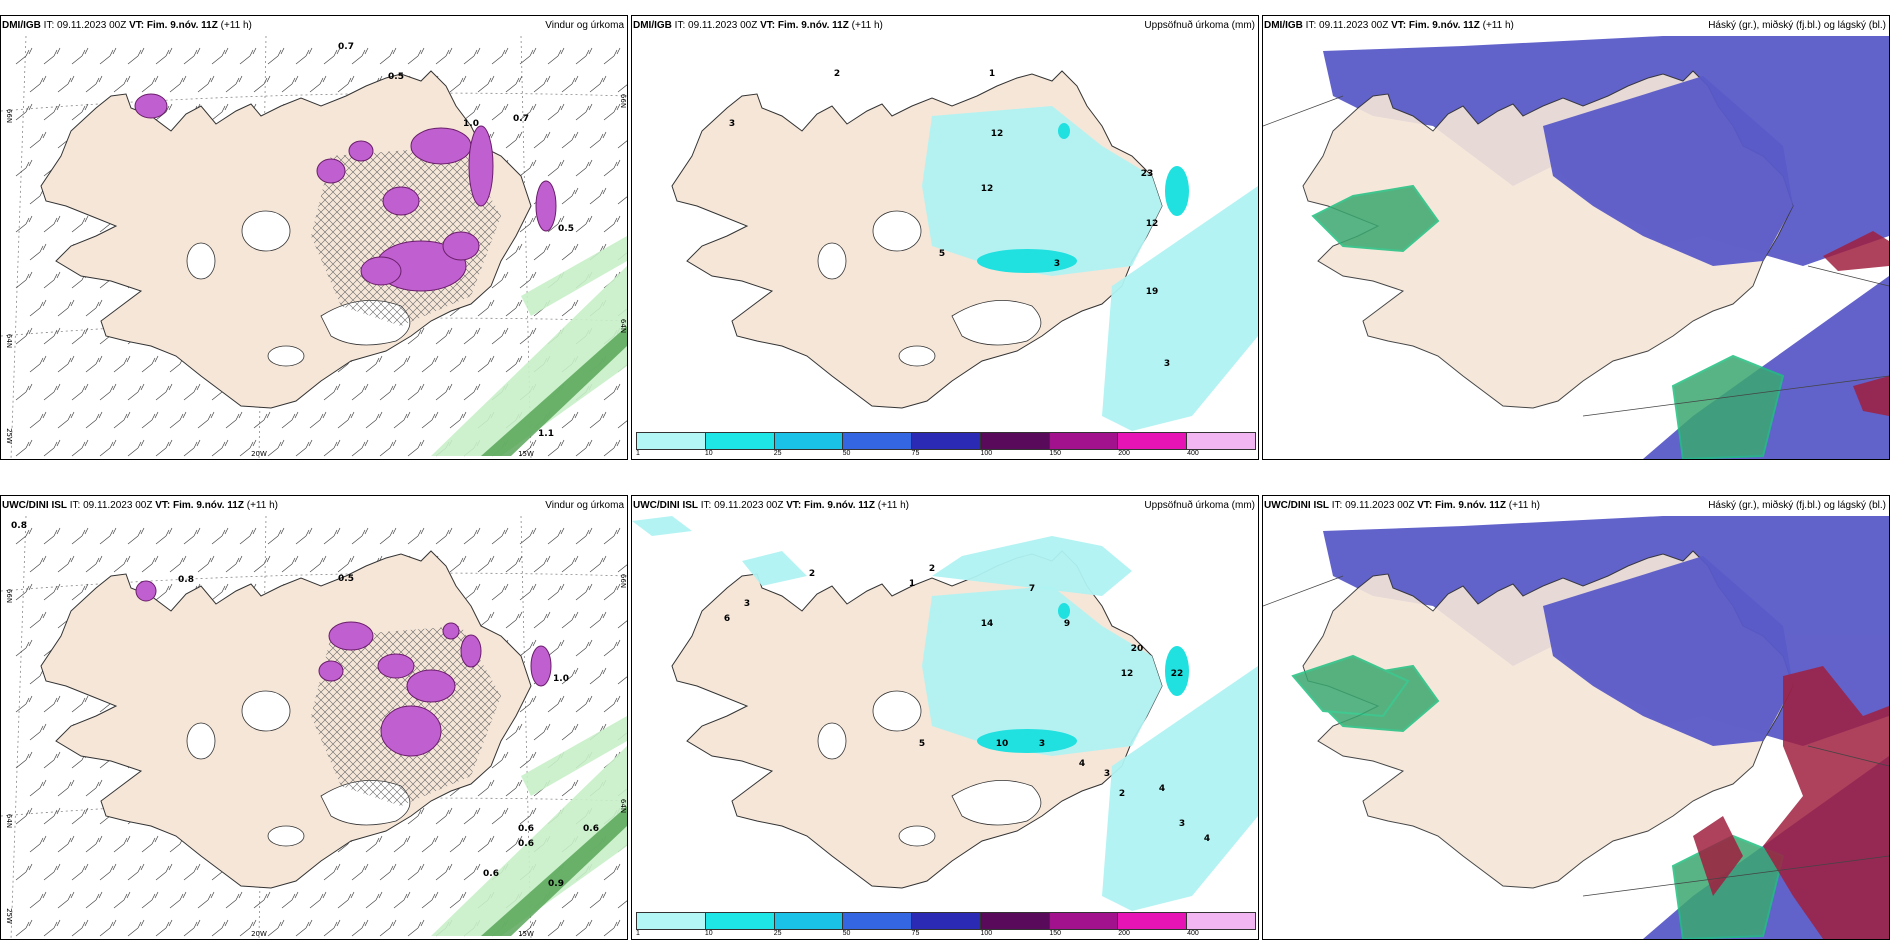 The height and width of the screenshot is (950, 1900). I want to click on value-label: 0.7, so click(346, 47).